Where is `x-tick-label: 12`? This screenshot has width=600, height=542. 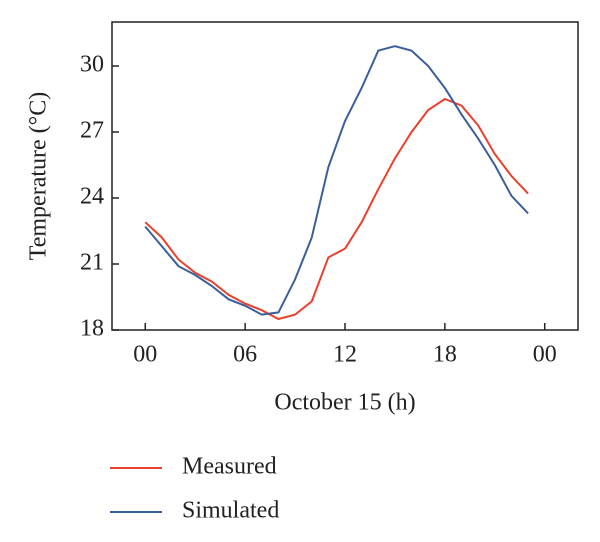
x-tick-label: 12 is located at coordinates (345, 355).